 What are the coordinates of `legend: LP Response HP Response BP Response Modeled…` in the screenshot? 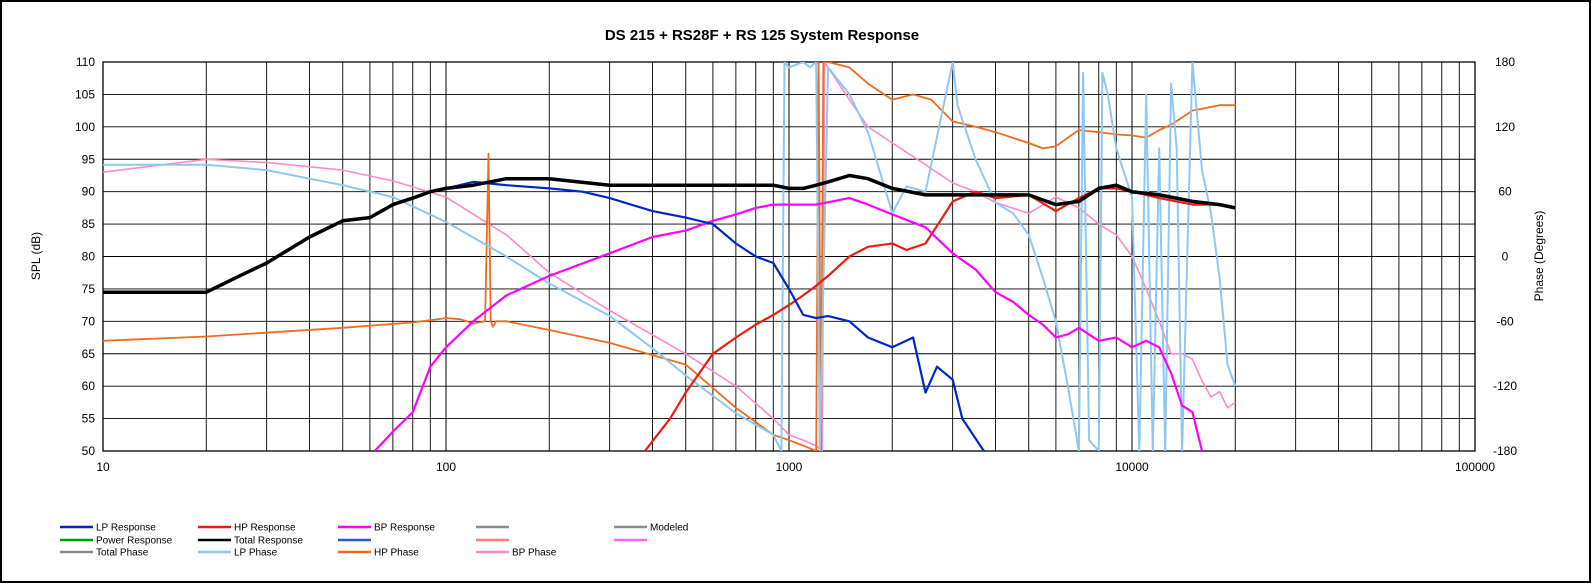 It's located at (374, 541).